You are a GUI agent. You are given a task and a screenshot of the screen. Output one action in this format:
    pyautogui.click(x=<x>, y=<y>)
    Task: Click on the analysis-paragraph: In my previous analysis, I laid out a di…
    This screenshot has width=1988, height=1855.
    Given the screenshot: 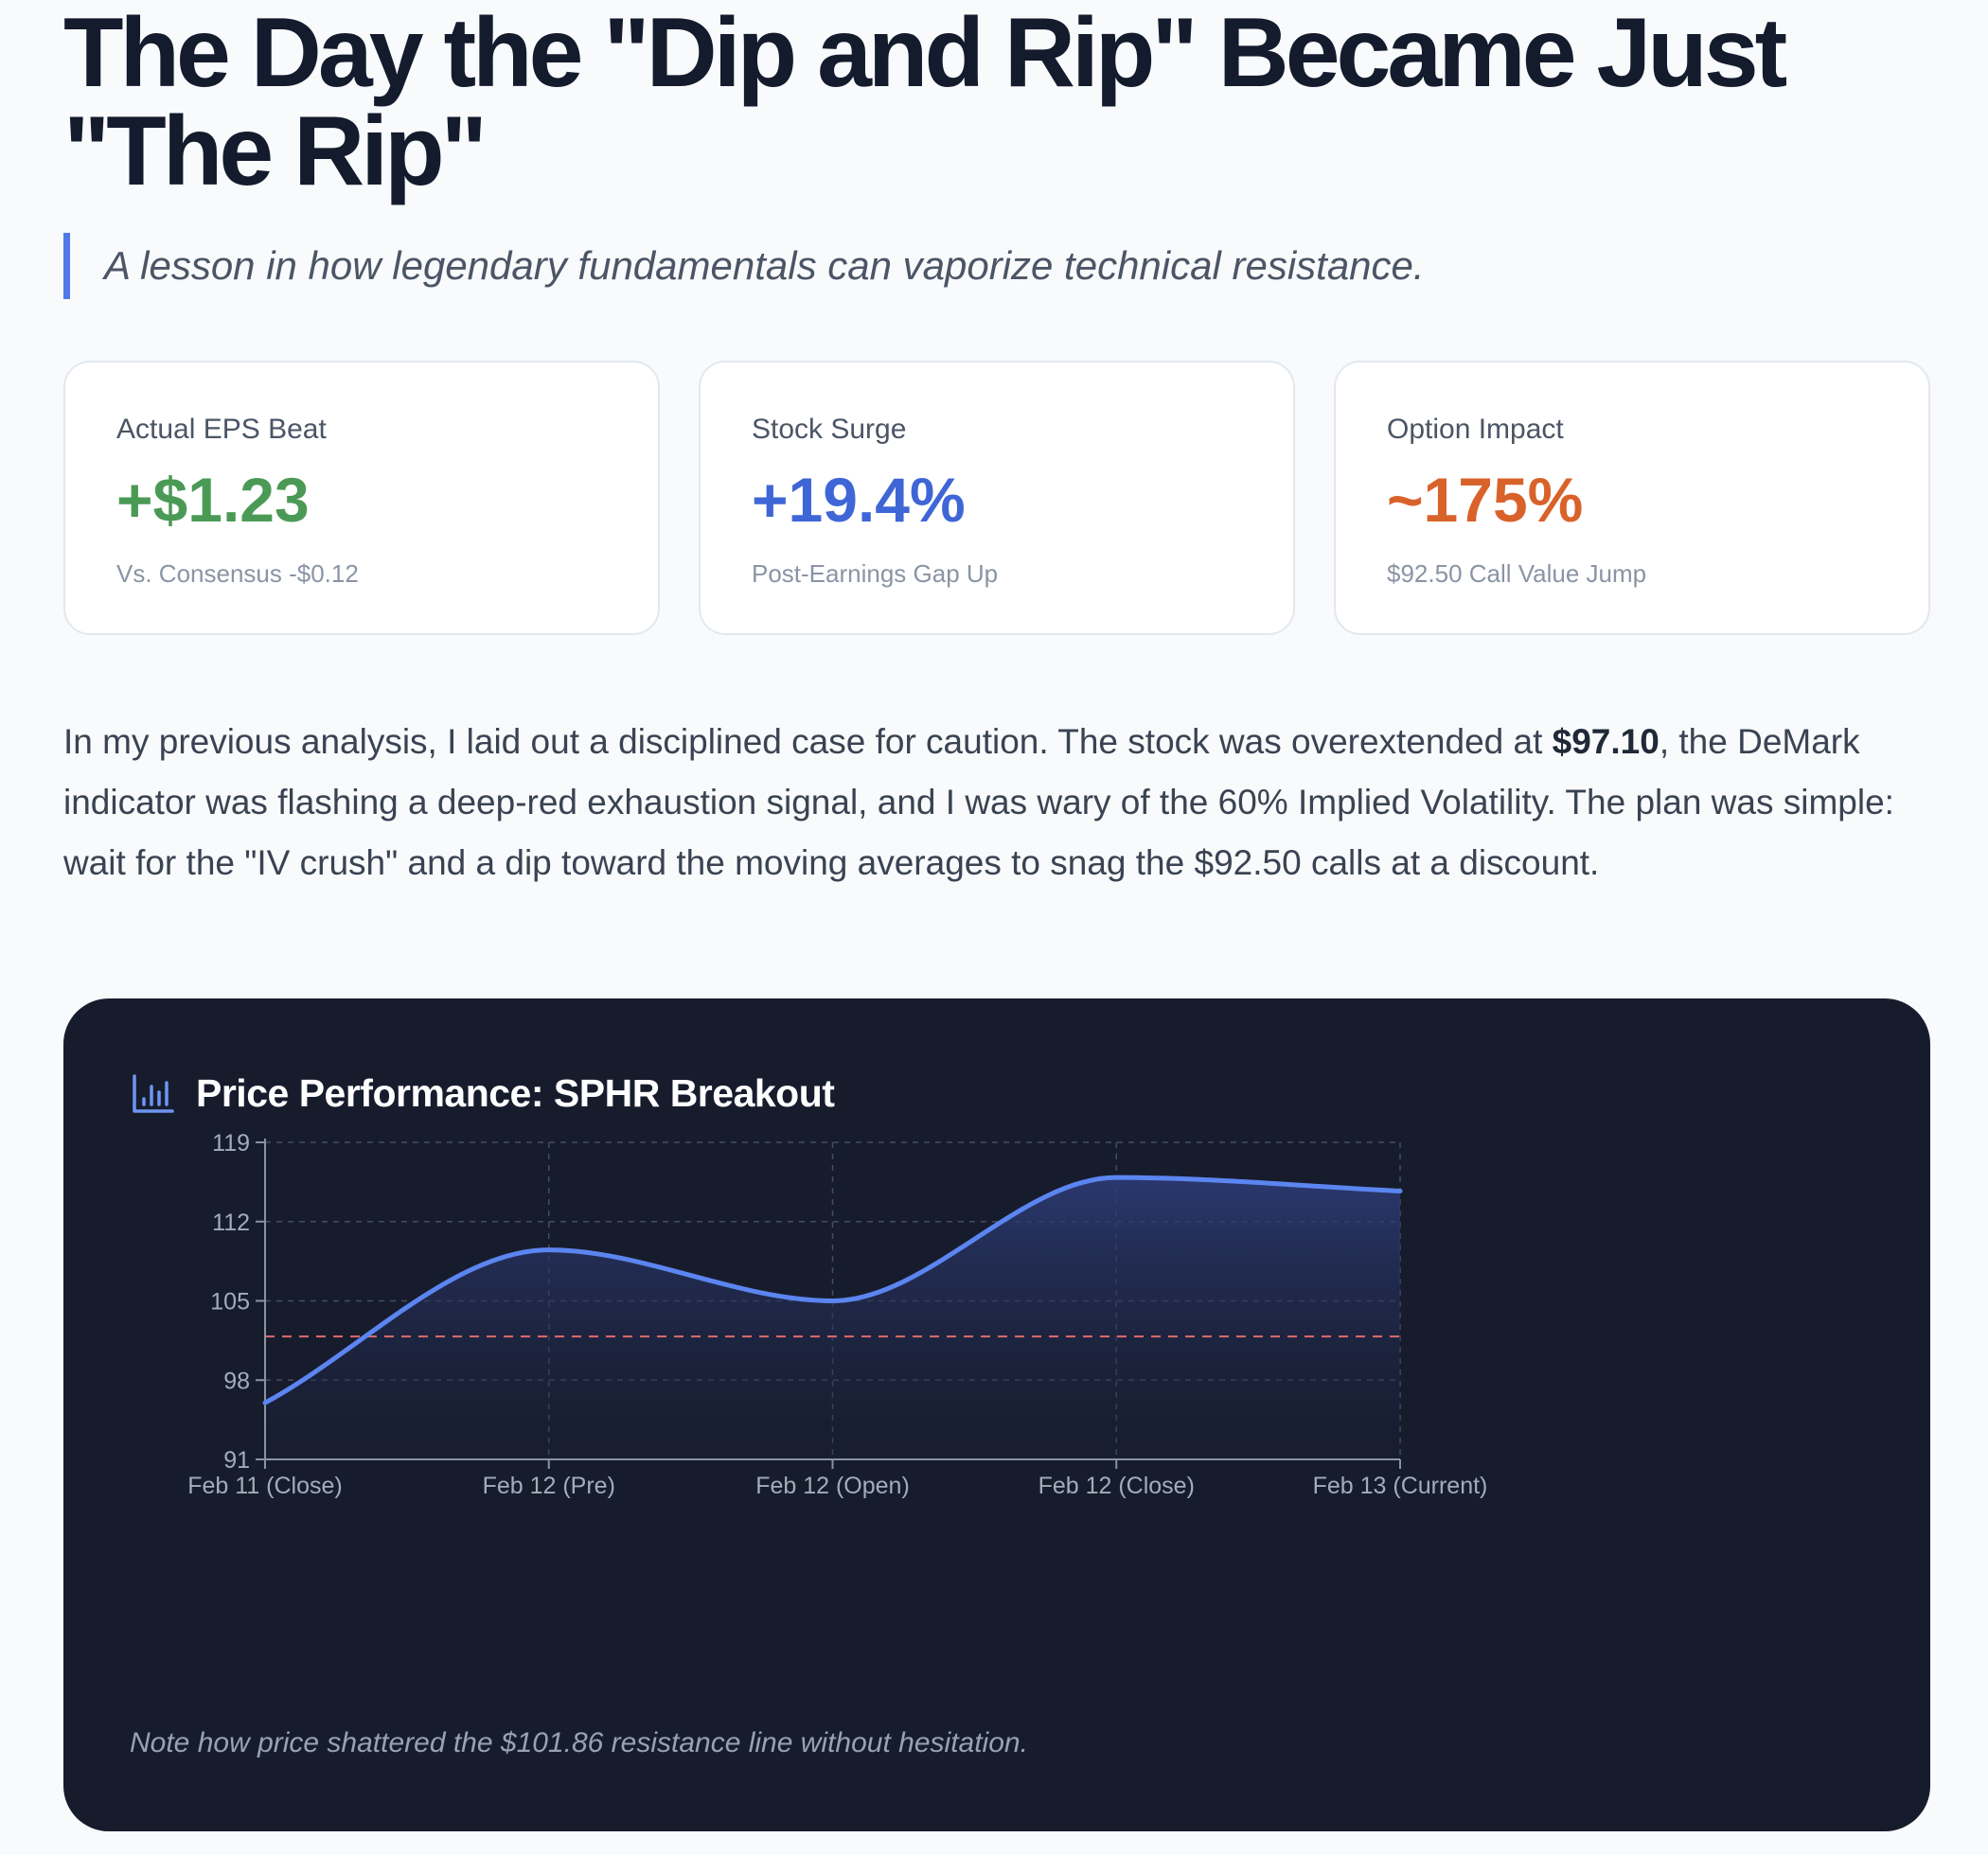 What is the action you would take?
    pyautogui.click(x=996, y=802)
    